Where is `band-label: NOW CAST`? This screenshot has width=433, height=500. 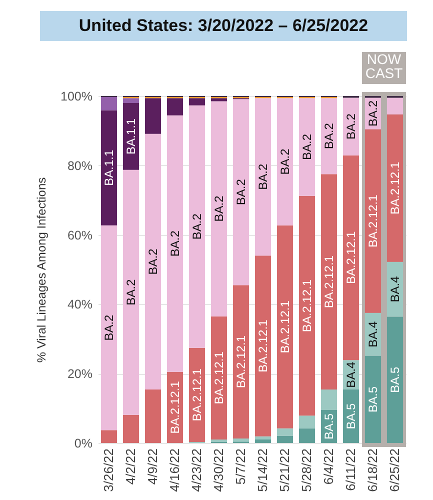
band-label: NOW CAST is located at coordinates (384, 66).